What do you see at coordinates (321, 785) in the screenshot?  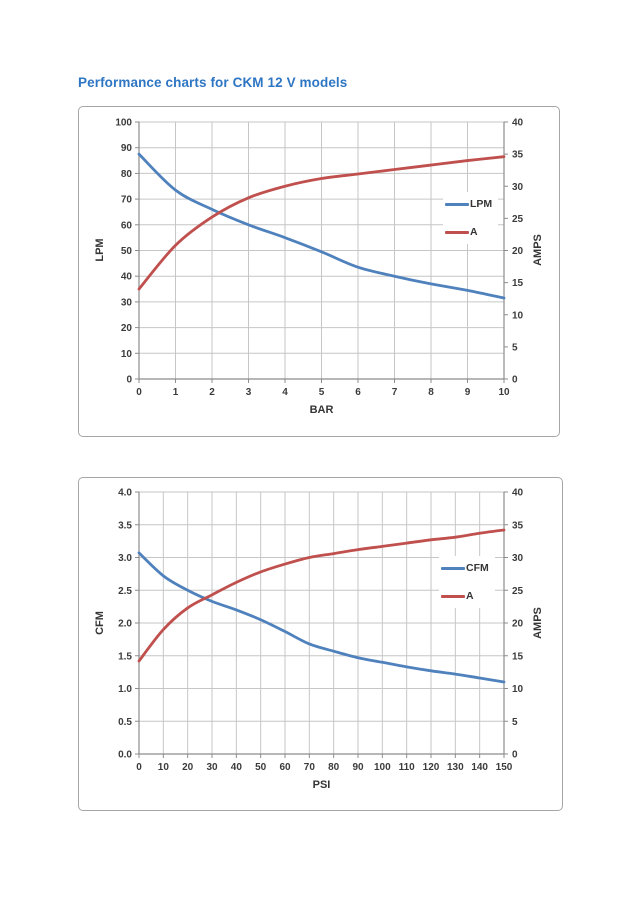 I see `x-axis-title-psi: PSI` at bounding box center [321, 785].